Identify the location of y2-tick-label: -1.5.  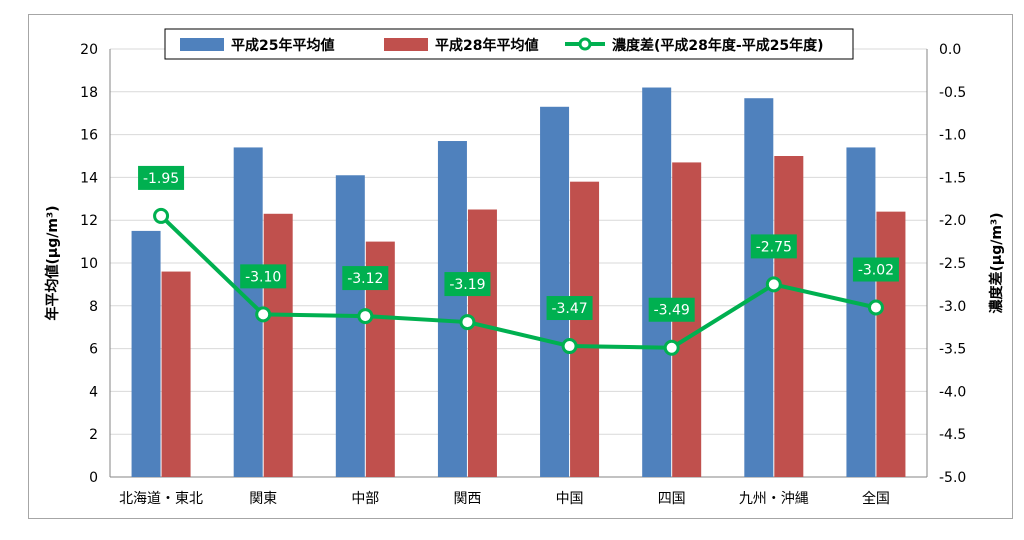
(952, 178).